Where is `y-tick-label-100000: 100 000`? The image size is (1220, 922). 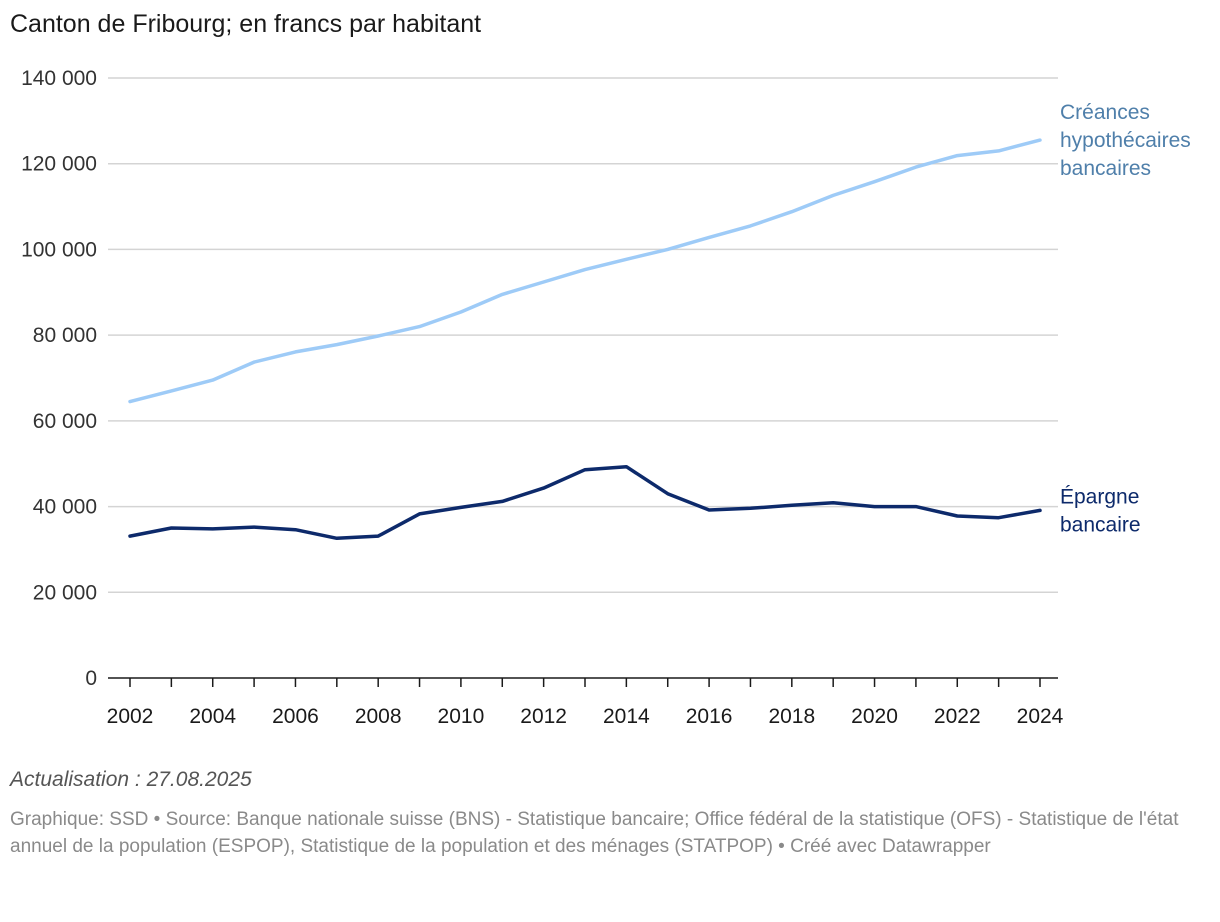
y-tick-label-100000: 100 000 is located at coordinates (59, 249).